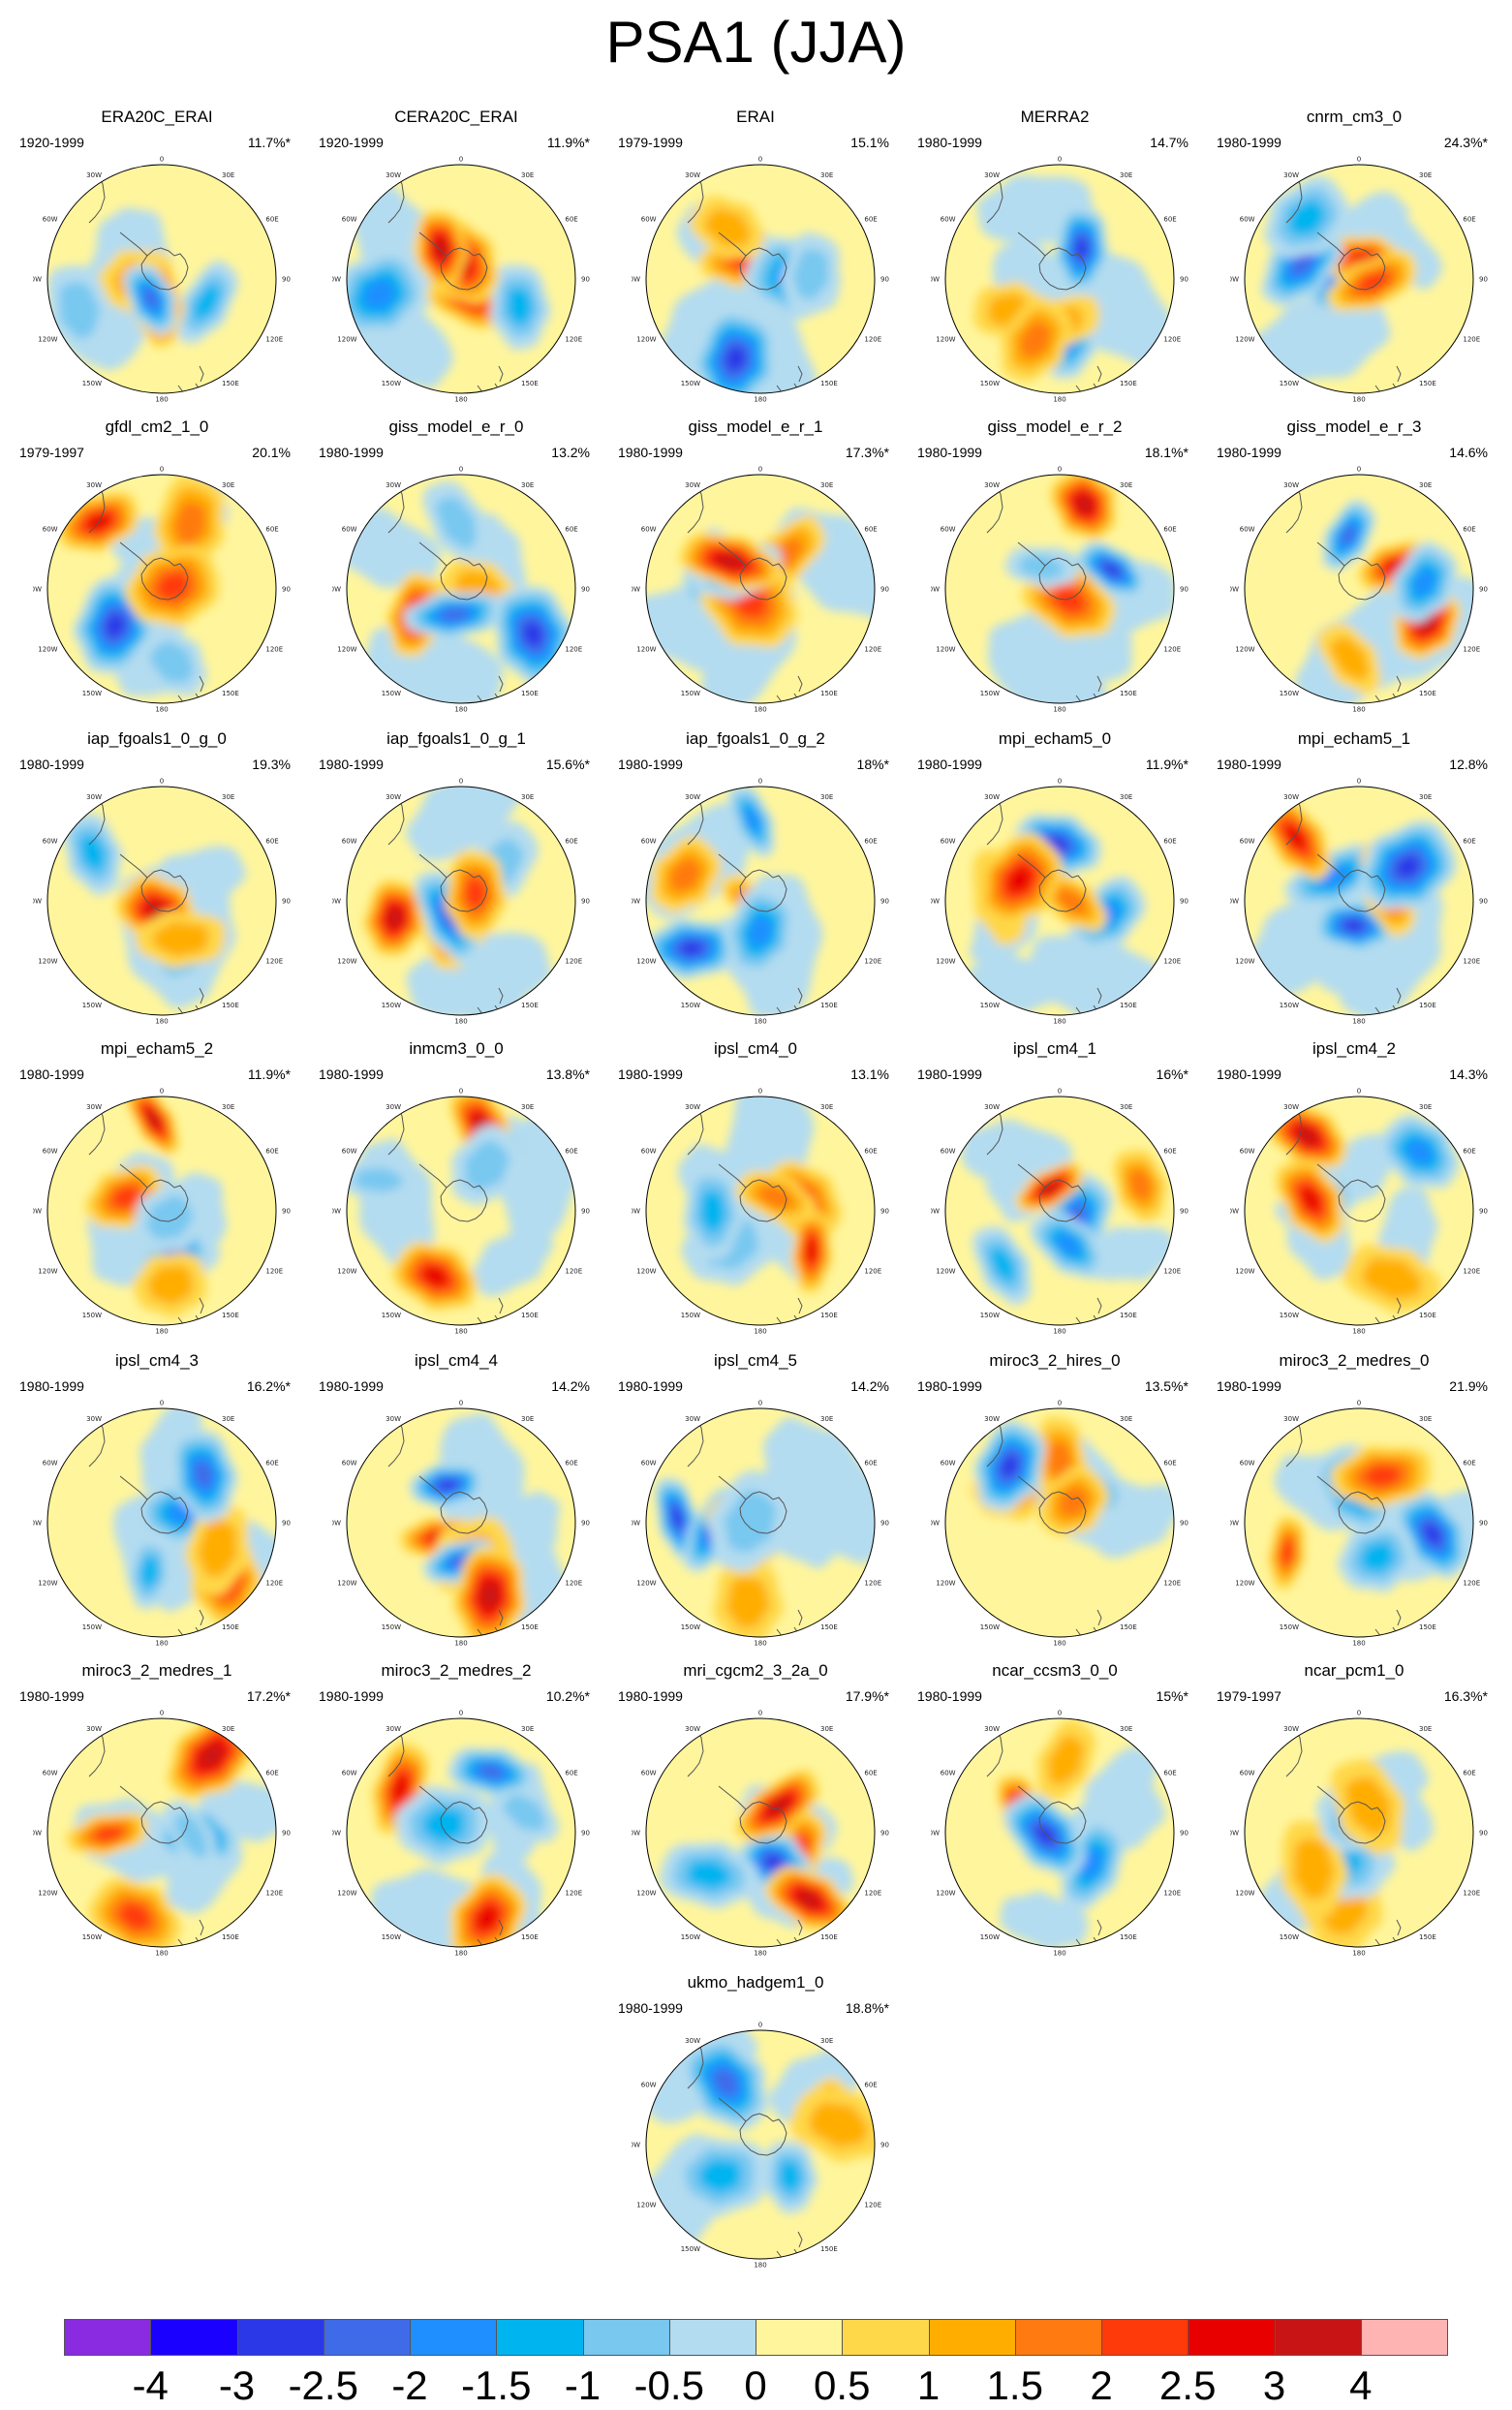  I want to click on panel-title: ipsl_cm4_5, so click(755, 1361).